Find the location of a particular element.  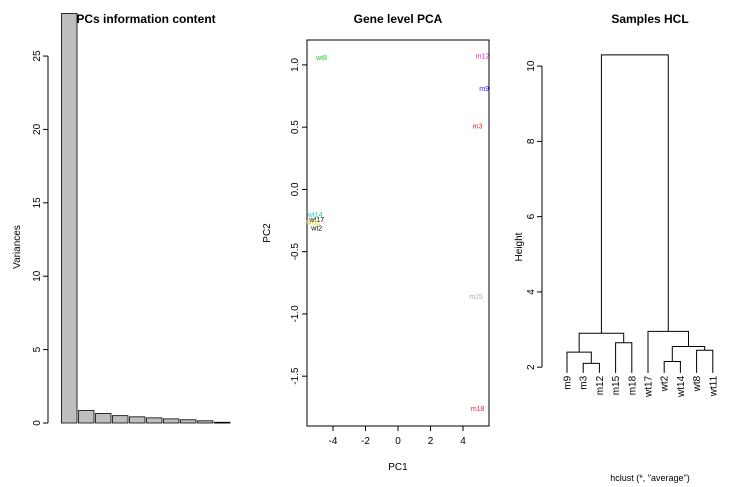

pca-point-label: wt8 is located at coordinates (321, 58).